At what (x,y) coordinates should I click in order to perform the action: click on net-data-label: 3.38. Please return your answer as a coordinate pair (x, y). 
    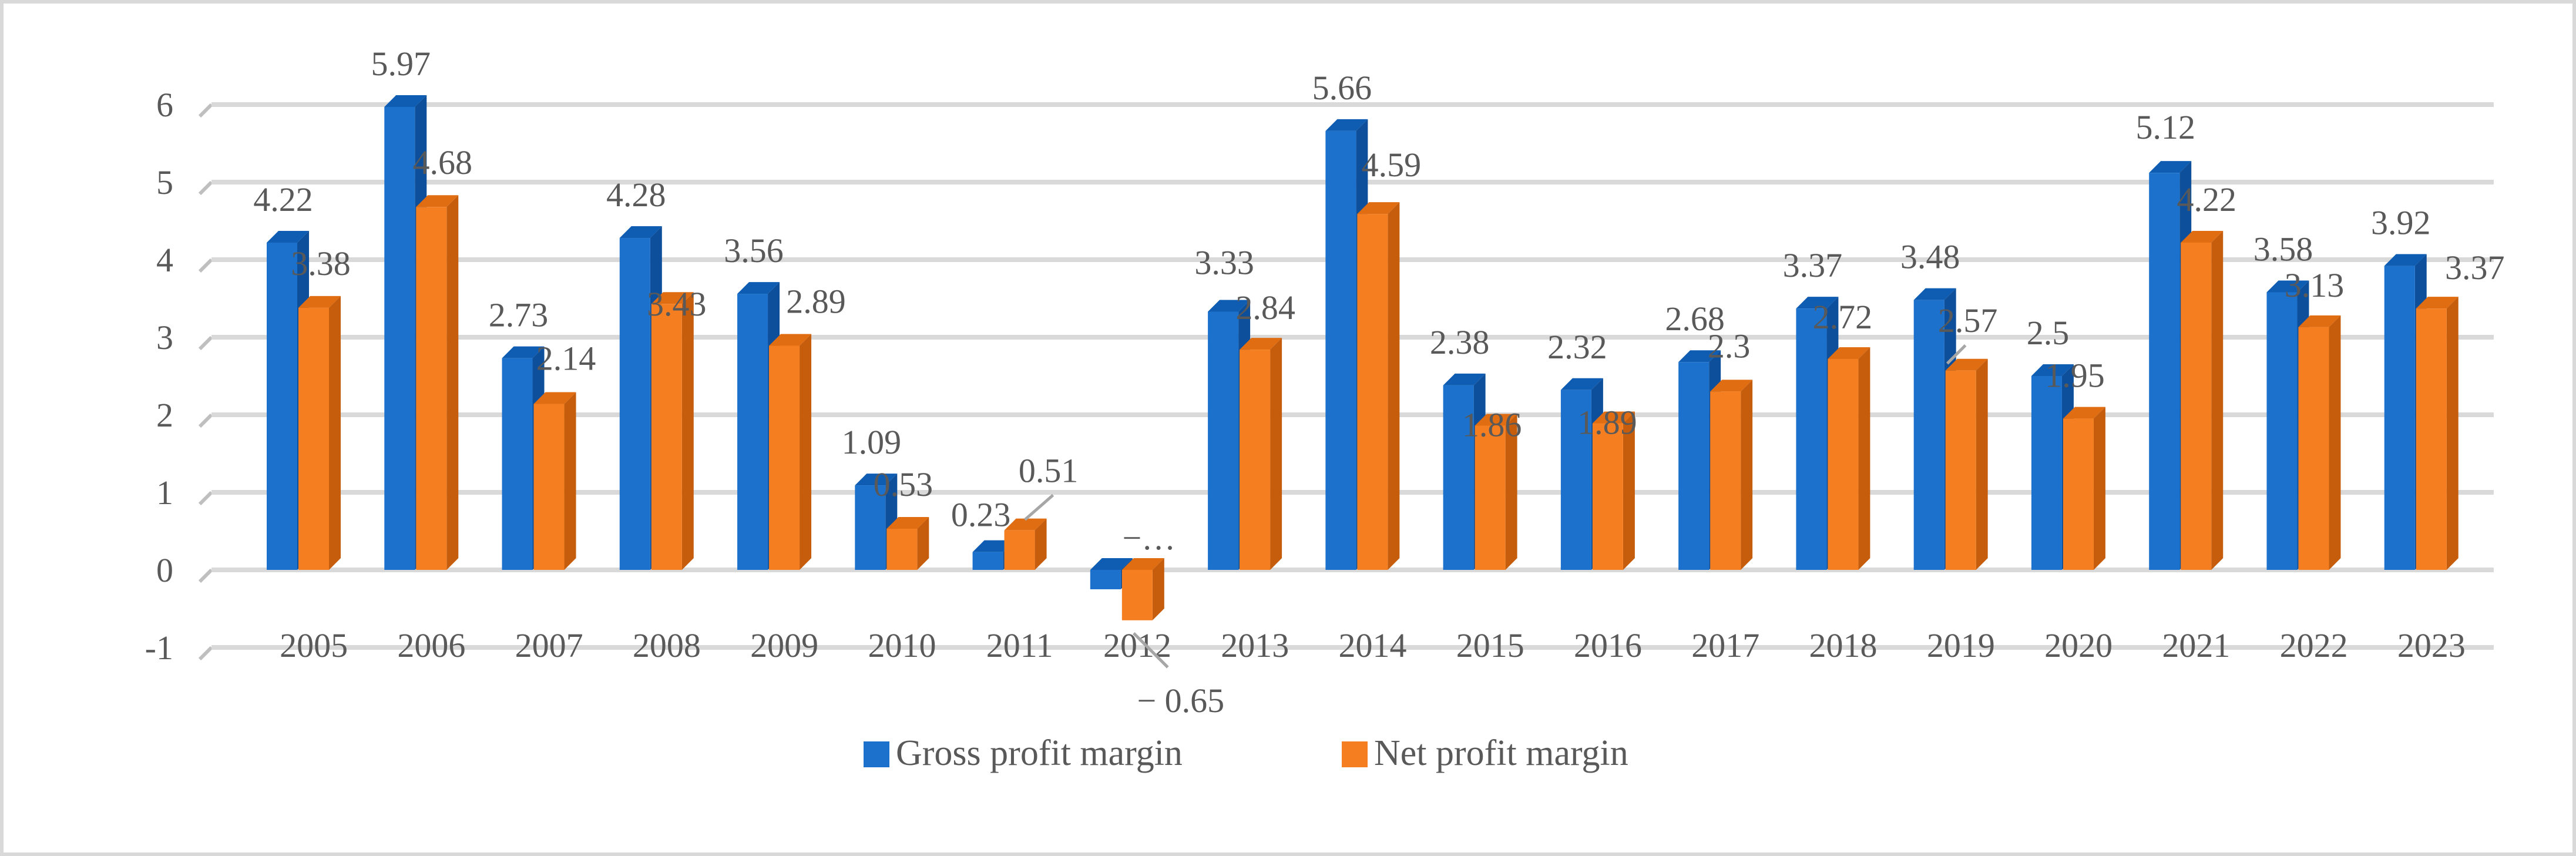
    Looking at the image, I should click on (321, 263).